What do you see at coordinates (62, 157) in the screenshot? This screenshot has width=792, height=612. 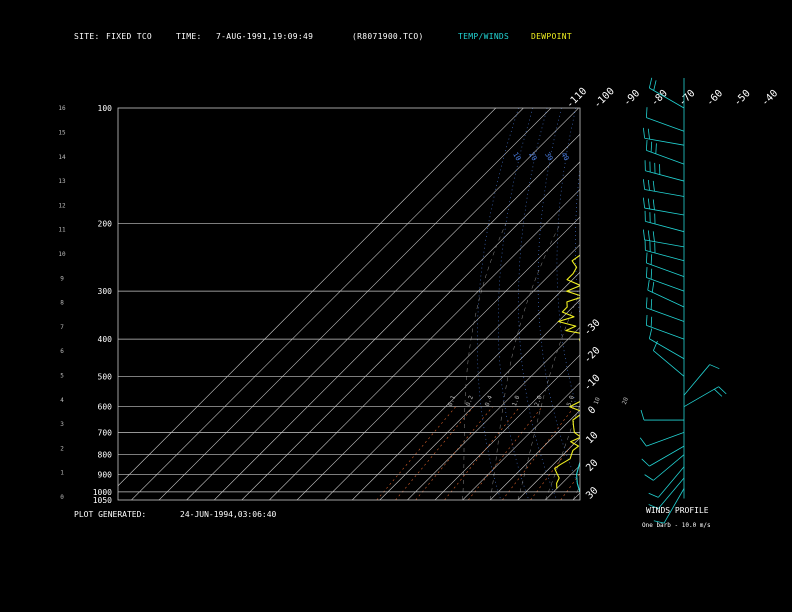 I see `height-tick-label: 14` at bounding box center [62, 157].